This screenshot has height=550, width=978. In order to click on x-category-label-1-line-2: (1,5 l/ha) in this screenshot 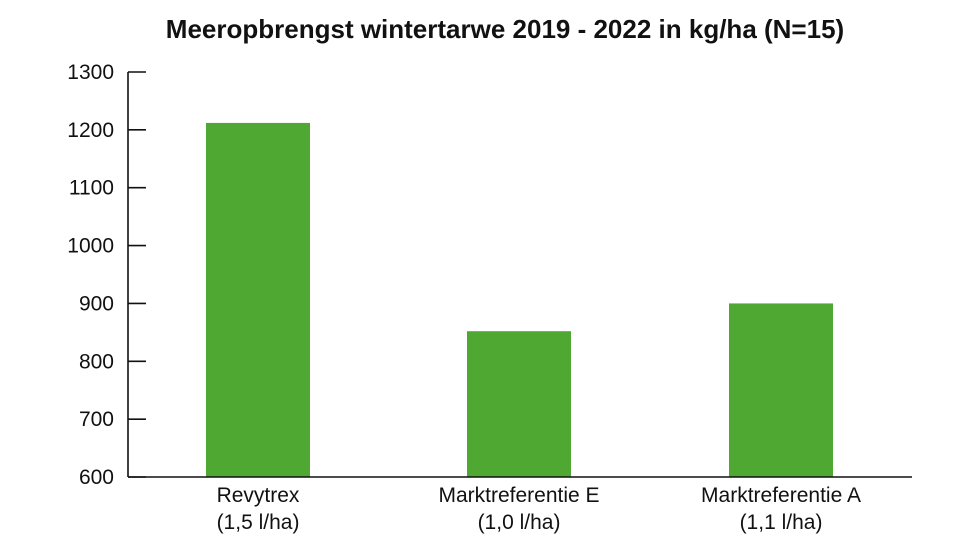, I will do `click(258, 522)`.